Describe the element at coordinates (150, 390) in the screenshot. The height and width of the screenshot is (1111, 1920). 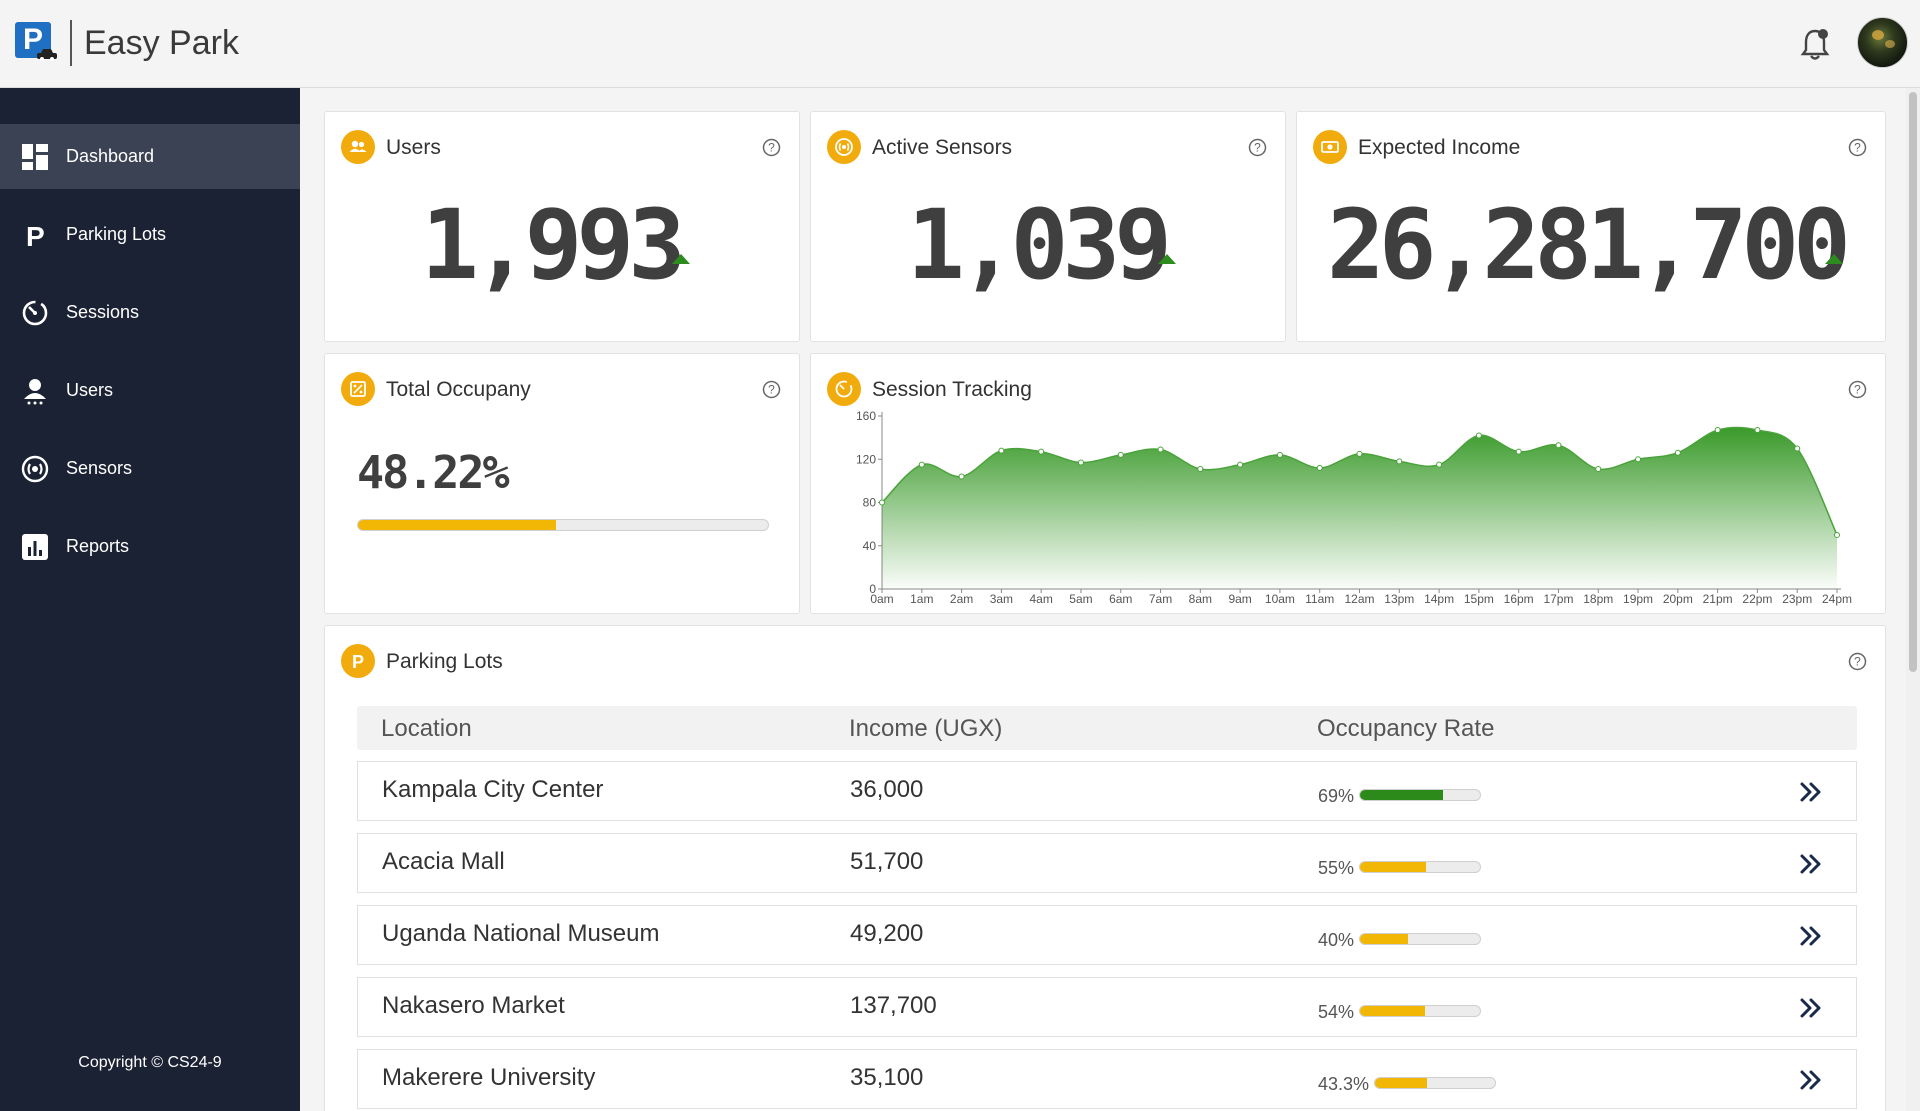
I see `sidebar-item-users: Users` at that location.